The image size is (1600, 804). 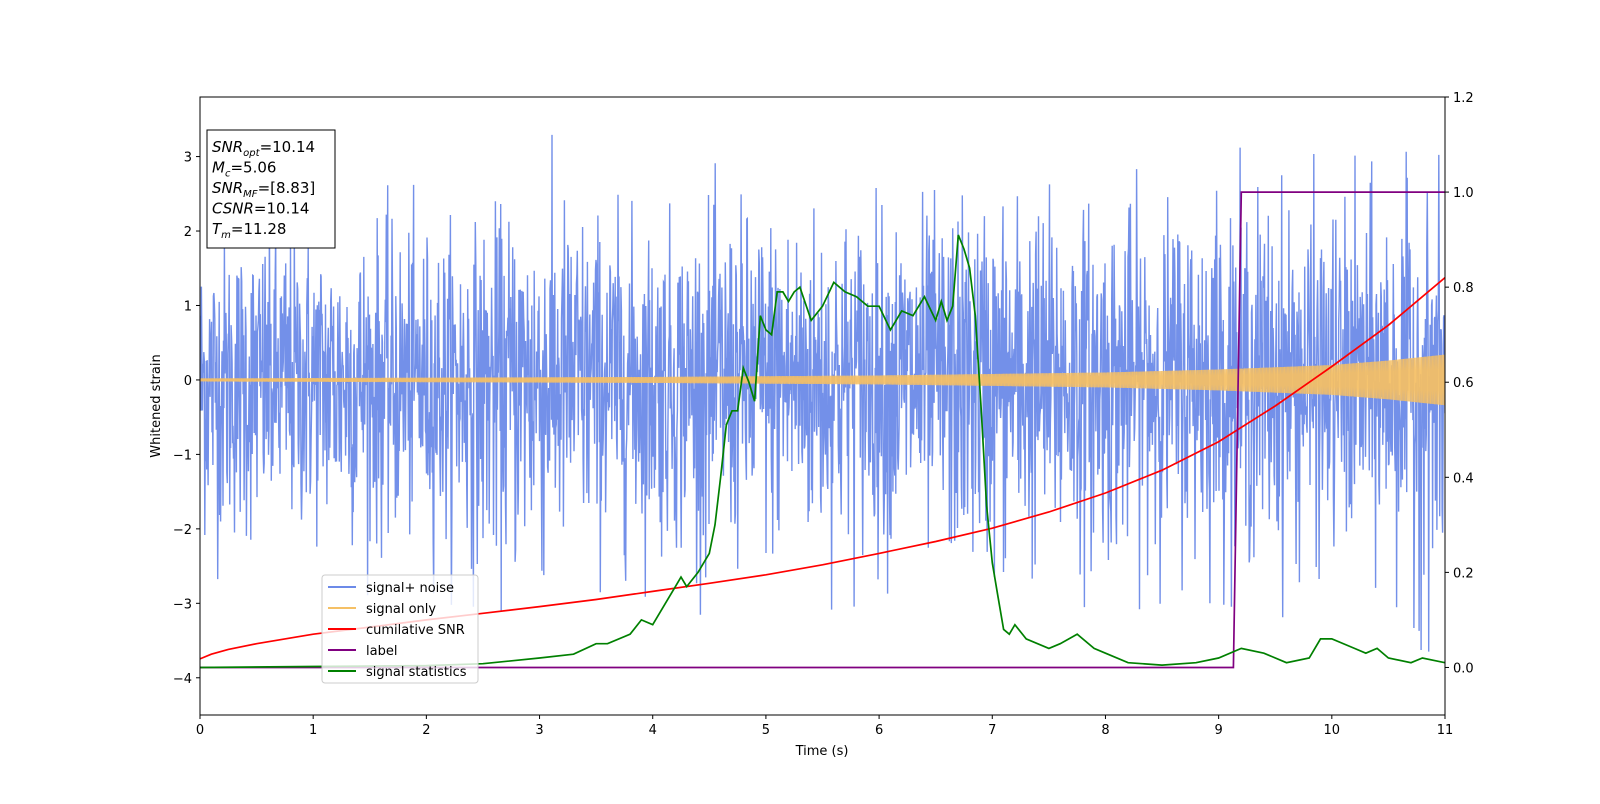 What do you see at coordinates (188, 306) in the screenshot?
I see `y-tick-label: 1` at bounding box center [188, 306].